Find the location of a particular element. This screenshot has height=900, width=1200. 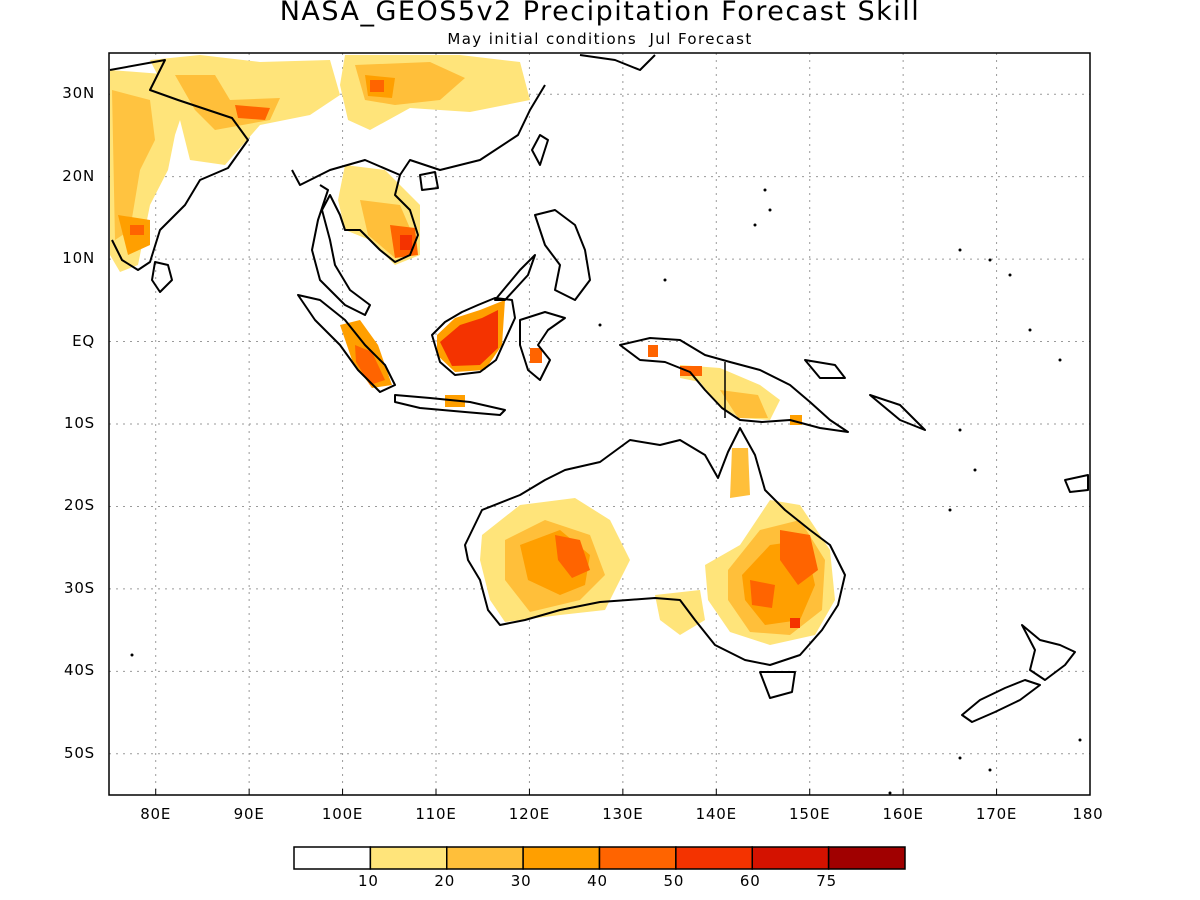

skill-region-himalaya-peak is located at coordinates (252, 112).